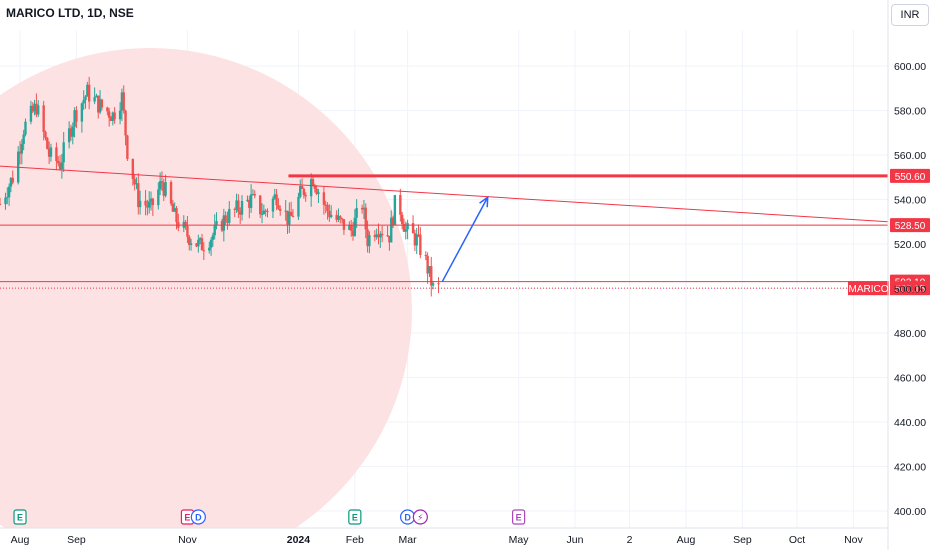 The height and width of the screenshot is (555, 932). I want to click on y-tick-label: 500.00, so click(910, 290).